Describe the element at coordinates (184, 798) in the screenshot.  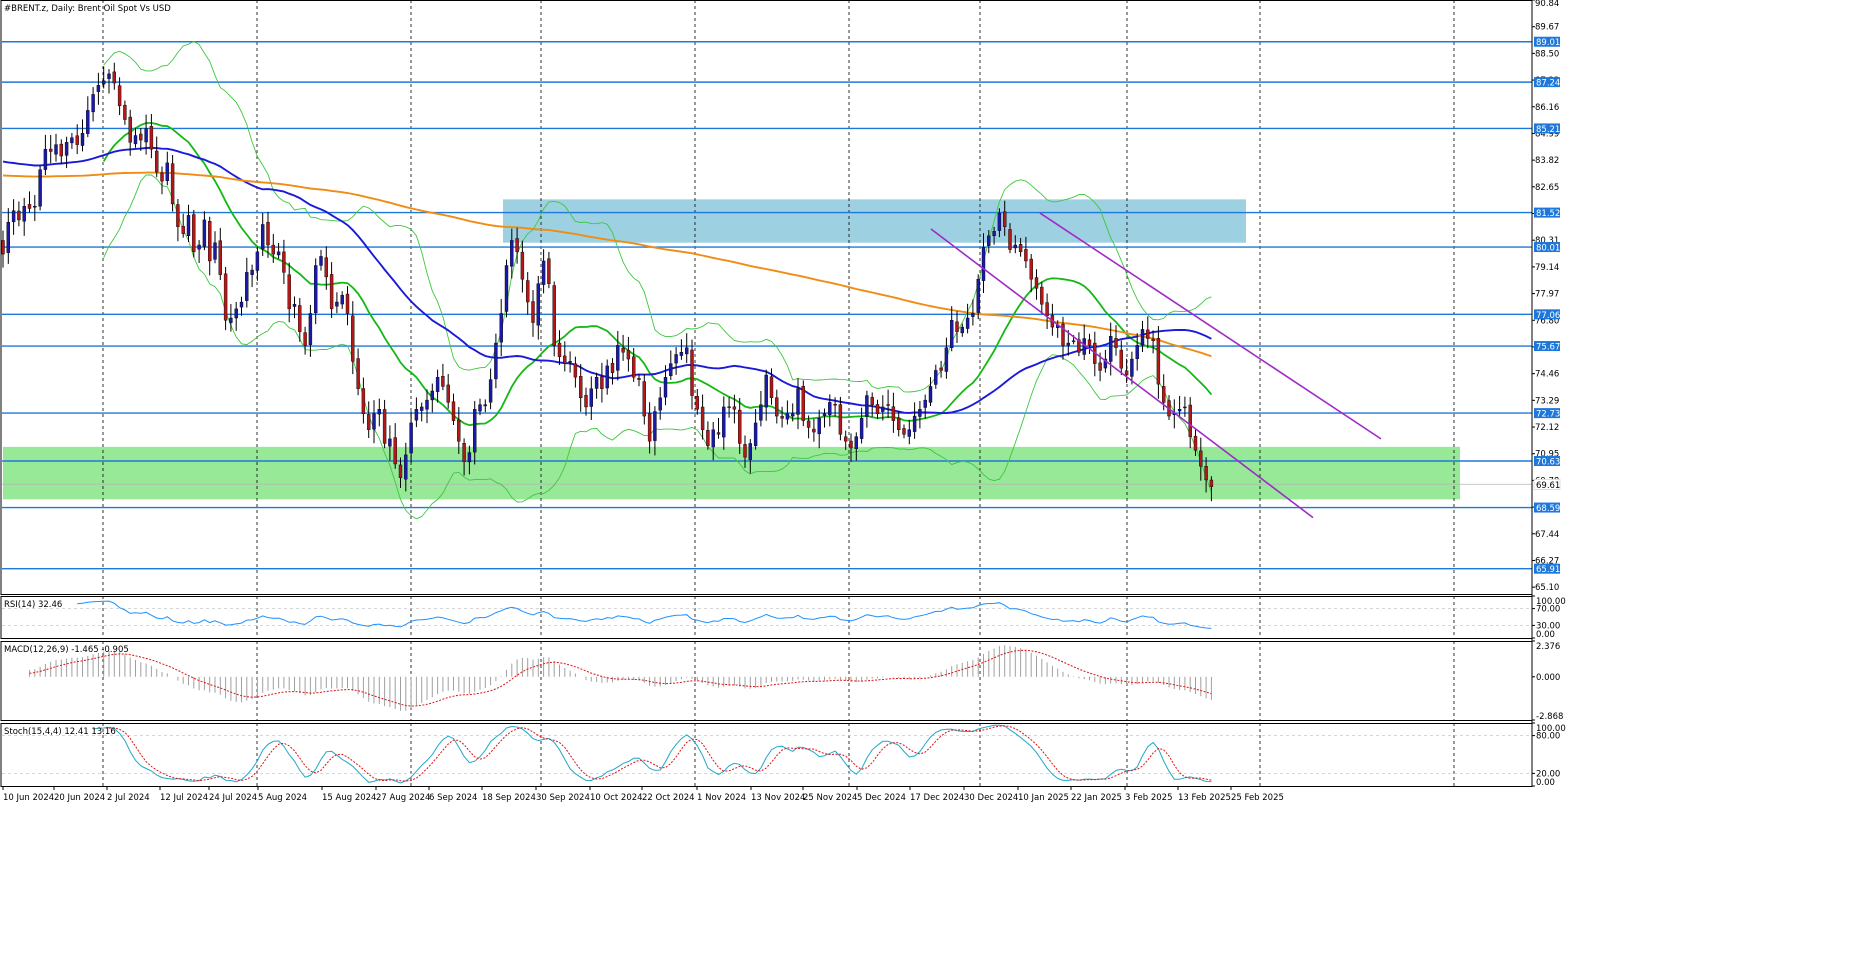
I see `time-tick-label: 12 Jul 2024` at that location.